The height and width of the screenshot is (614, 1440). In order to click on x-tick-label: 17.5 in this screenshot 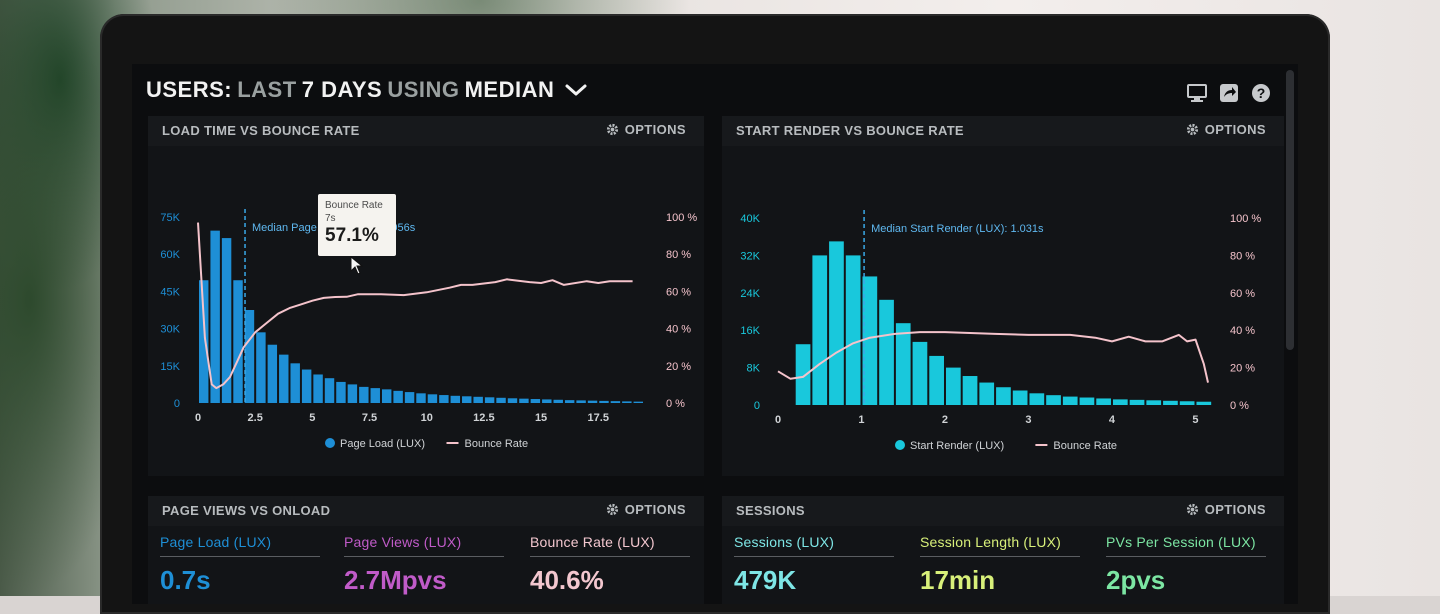, I will do `click(598, 418)`.